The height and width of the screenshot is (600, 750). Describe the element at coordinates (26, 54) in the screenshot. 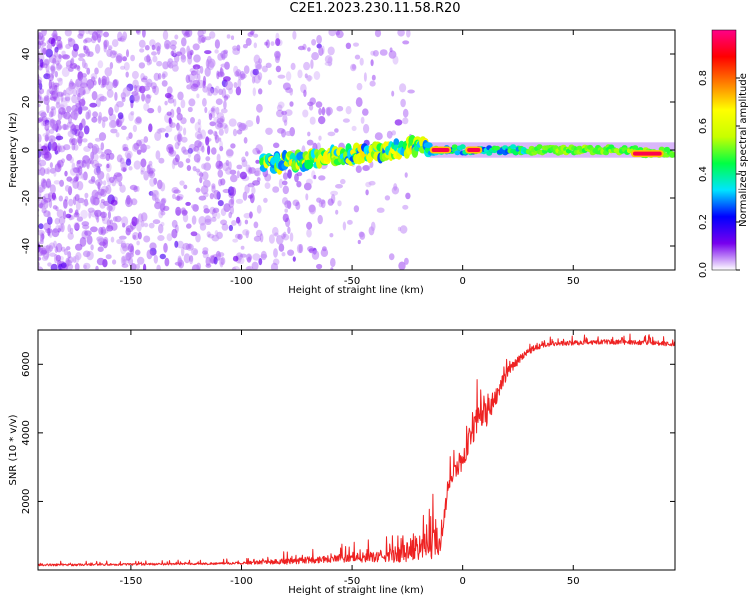

I see `y-tick-label: 40` at that location.